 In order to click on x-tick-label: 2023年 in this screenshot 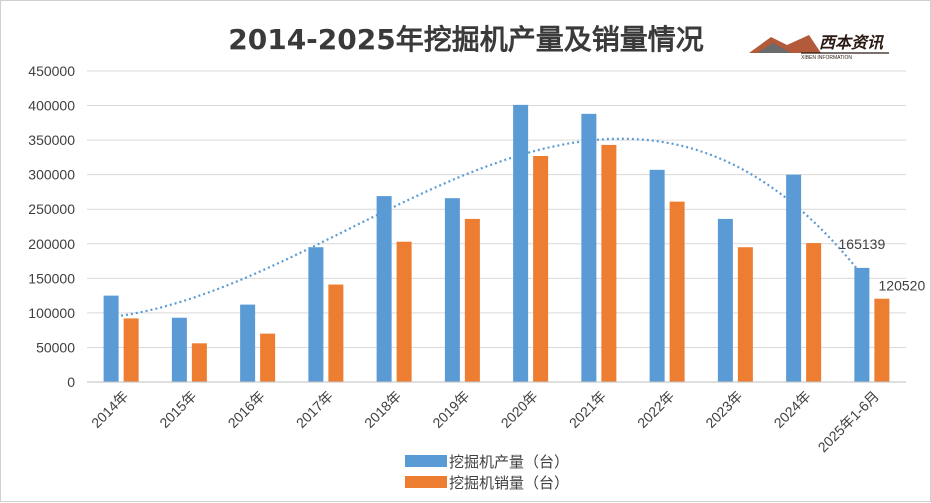, I will do `click(723, 409)`.